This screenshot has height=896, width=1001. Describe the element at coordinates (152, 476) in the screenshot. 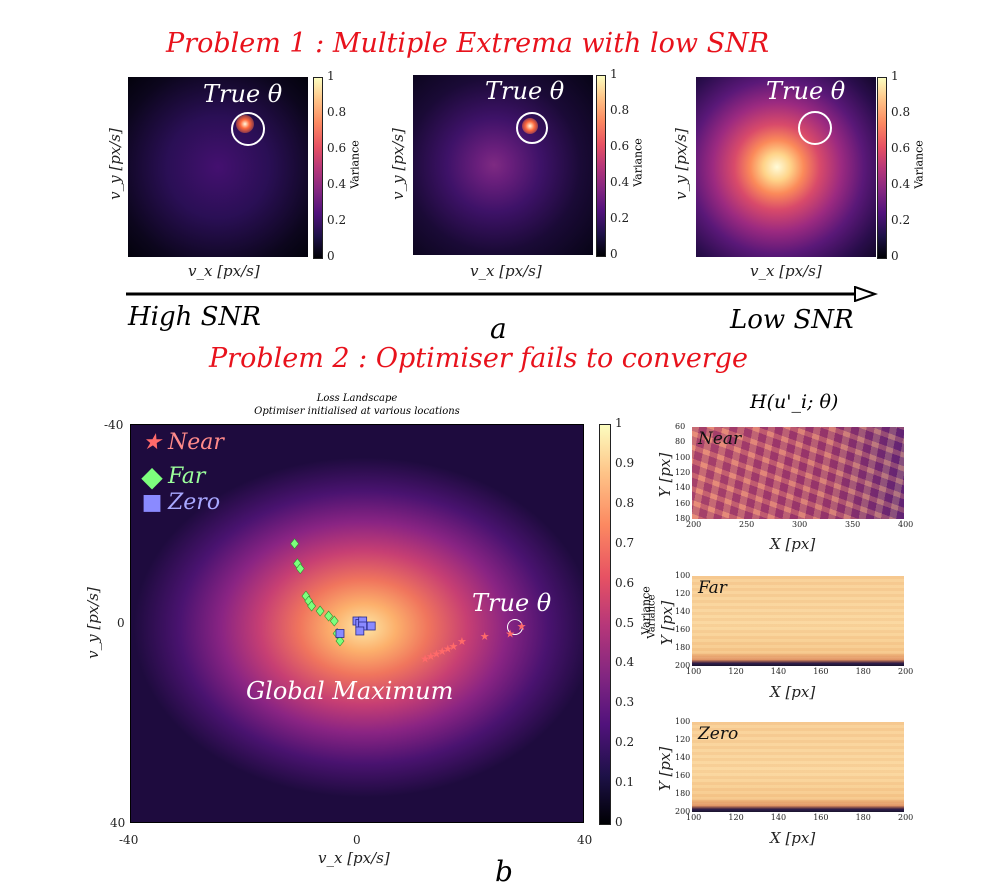

I see `diamond-icon: ◆` at that location.